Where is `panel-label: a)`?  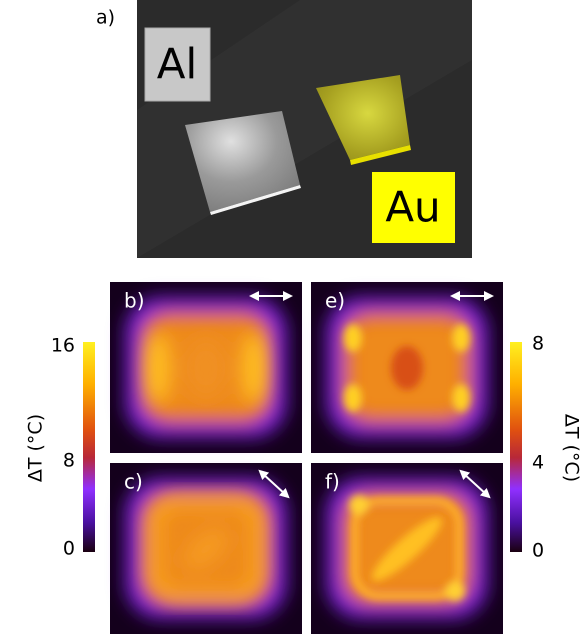 panel-label: a) is located at coordinates (105, 18).